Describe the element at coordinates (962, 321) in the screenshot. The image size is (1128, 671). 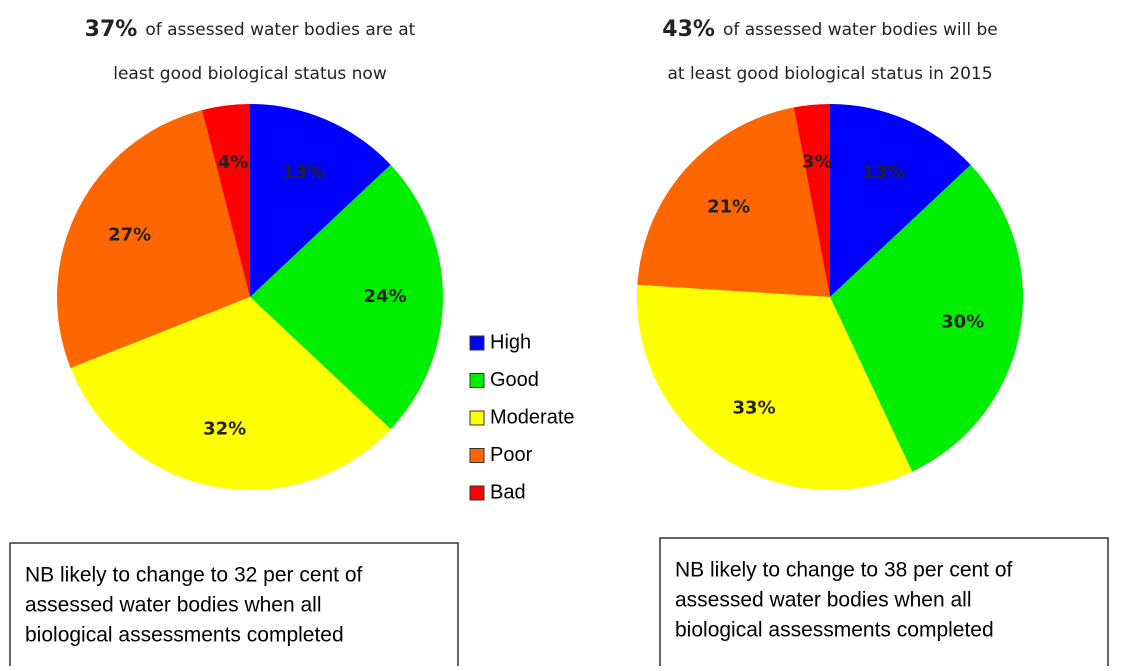
I see `slice-label: 30%` at that location.